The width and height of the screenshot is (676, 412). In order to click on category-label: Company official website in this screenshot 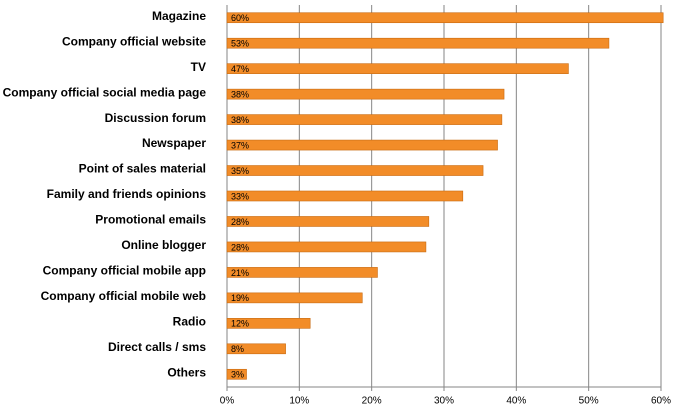, I will do `click(134, 41)`.